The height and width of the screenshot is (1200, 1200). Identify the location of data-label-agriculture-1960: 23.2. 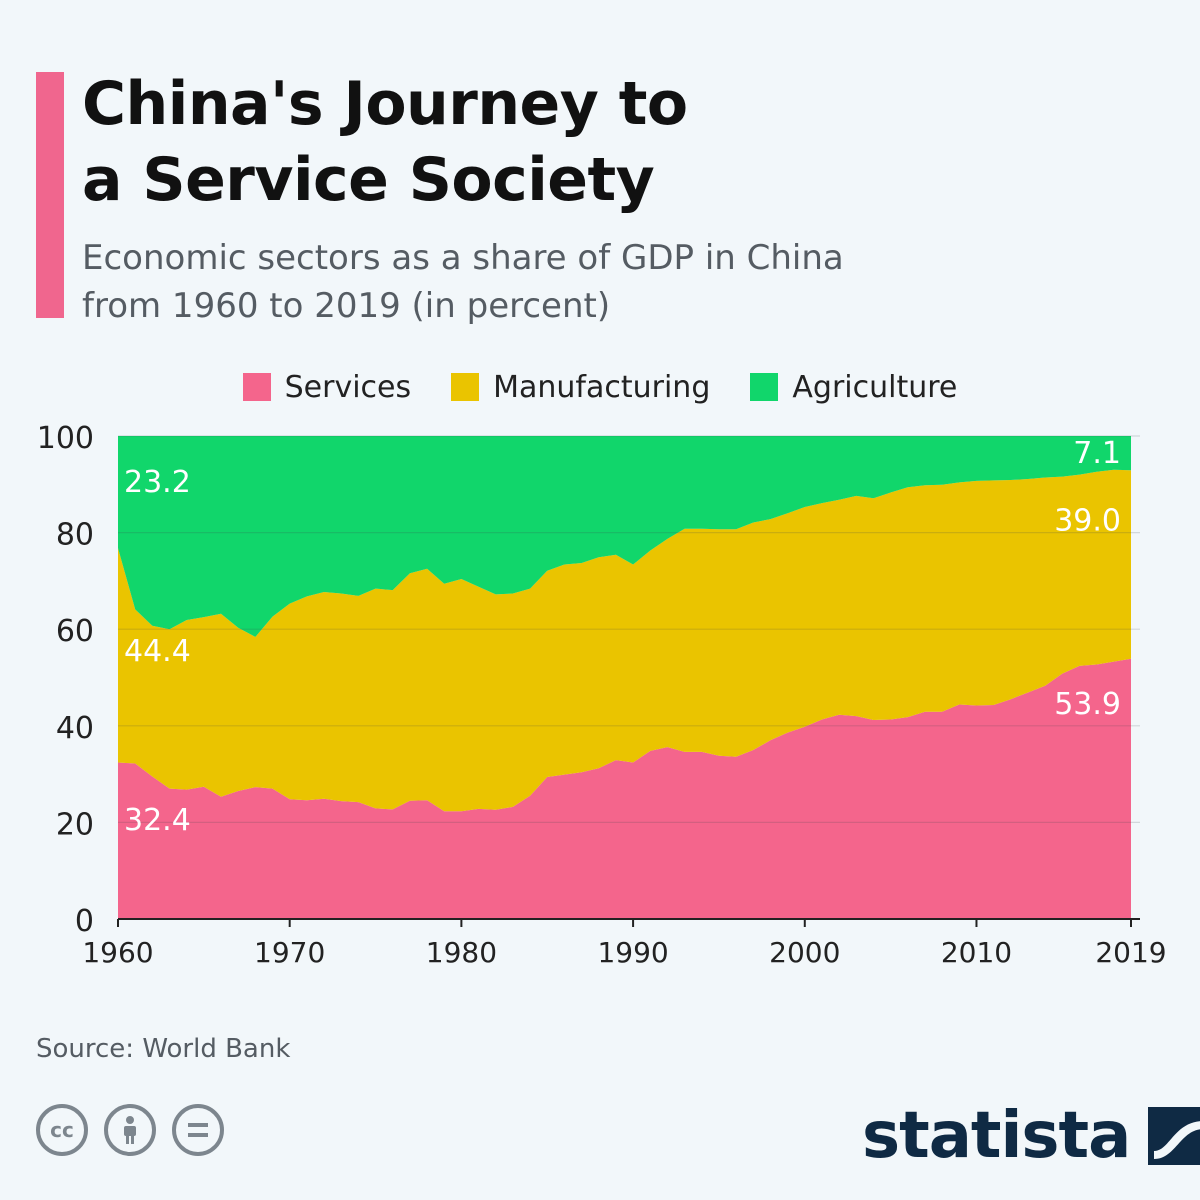
(157, 482).